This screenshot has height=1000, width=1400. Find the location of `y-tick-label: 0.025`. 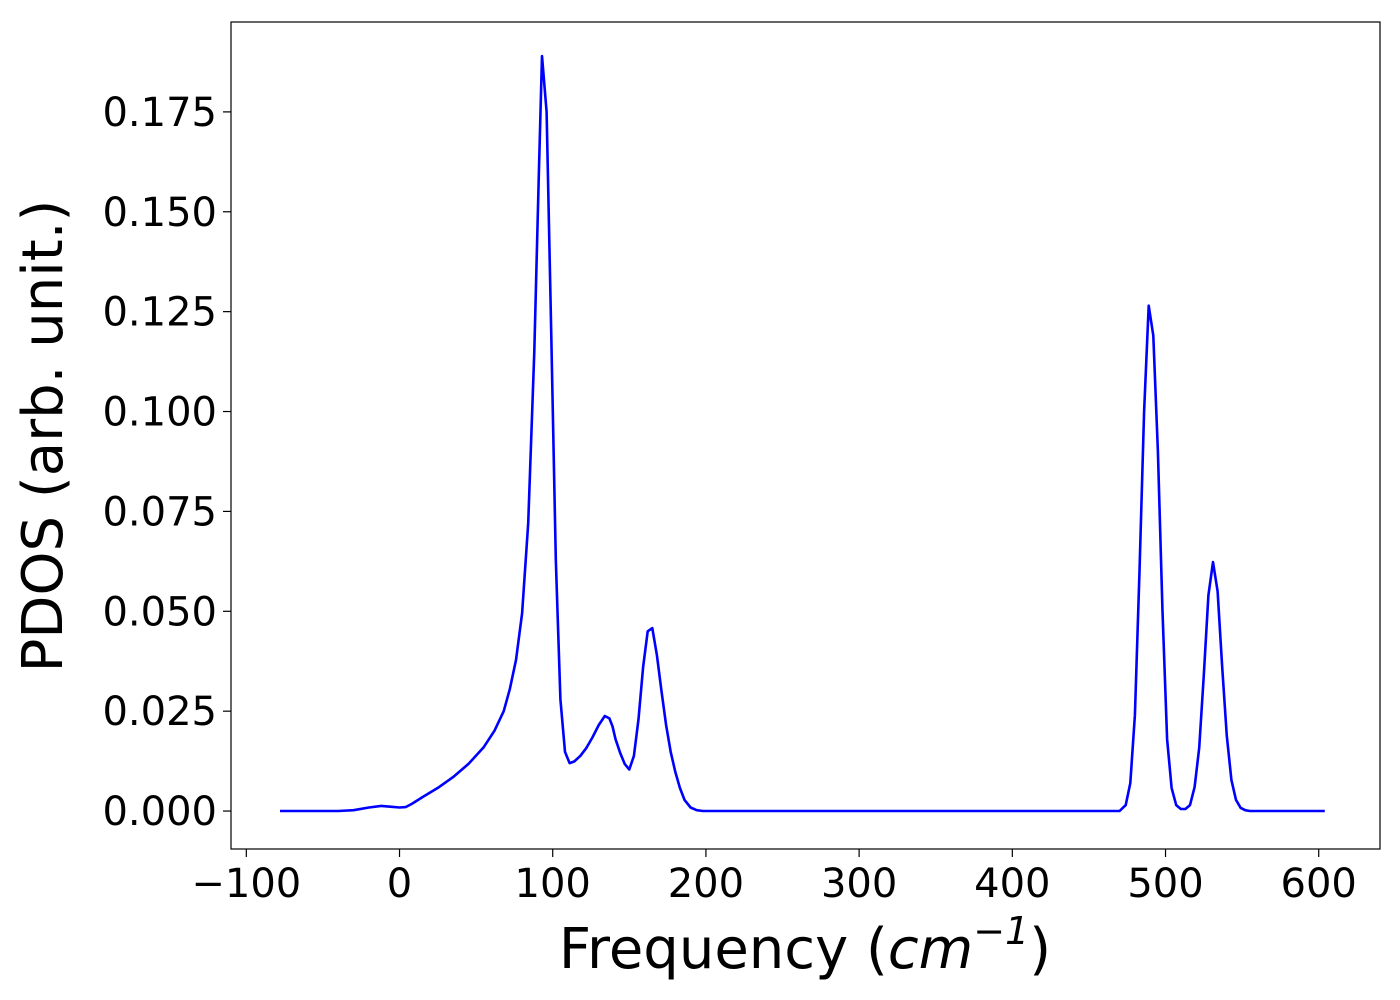

y-tick-label: 0.025 is located at coordinates (159, 712).